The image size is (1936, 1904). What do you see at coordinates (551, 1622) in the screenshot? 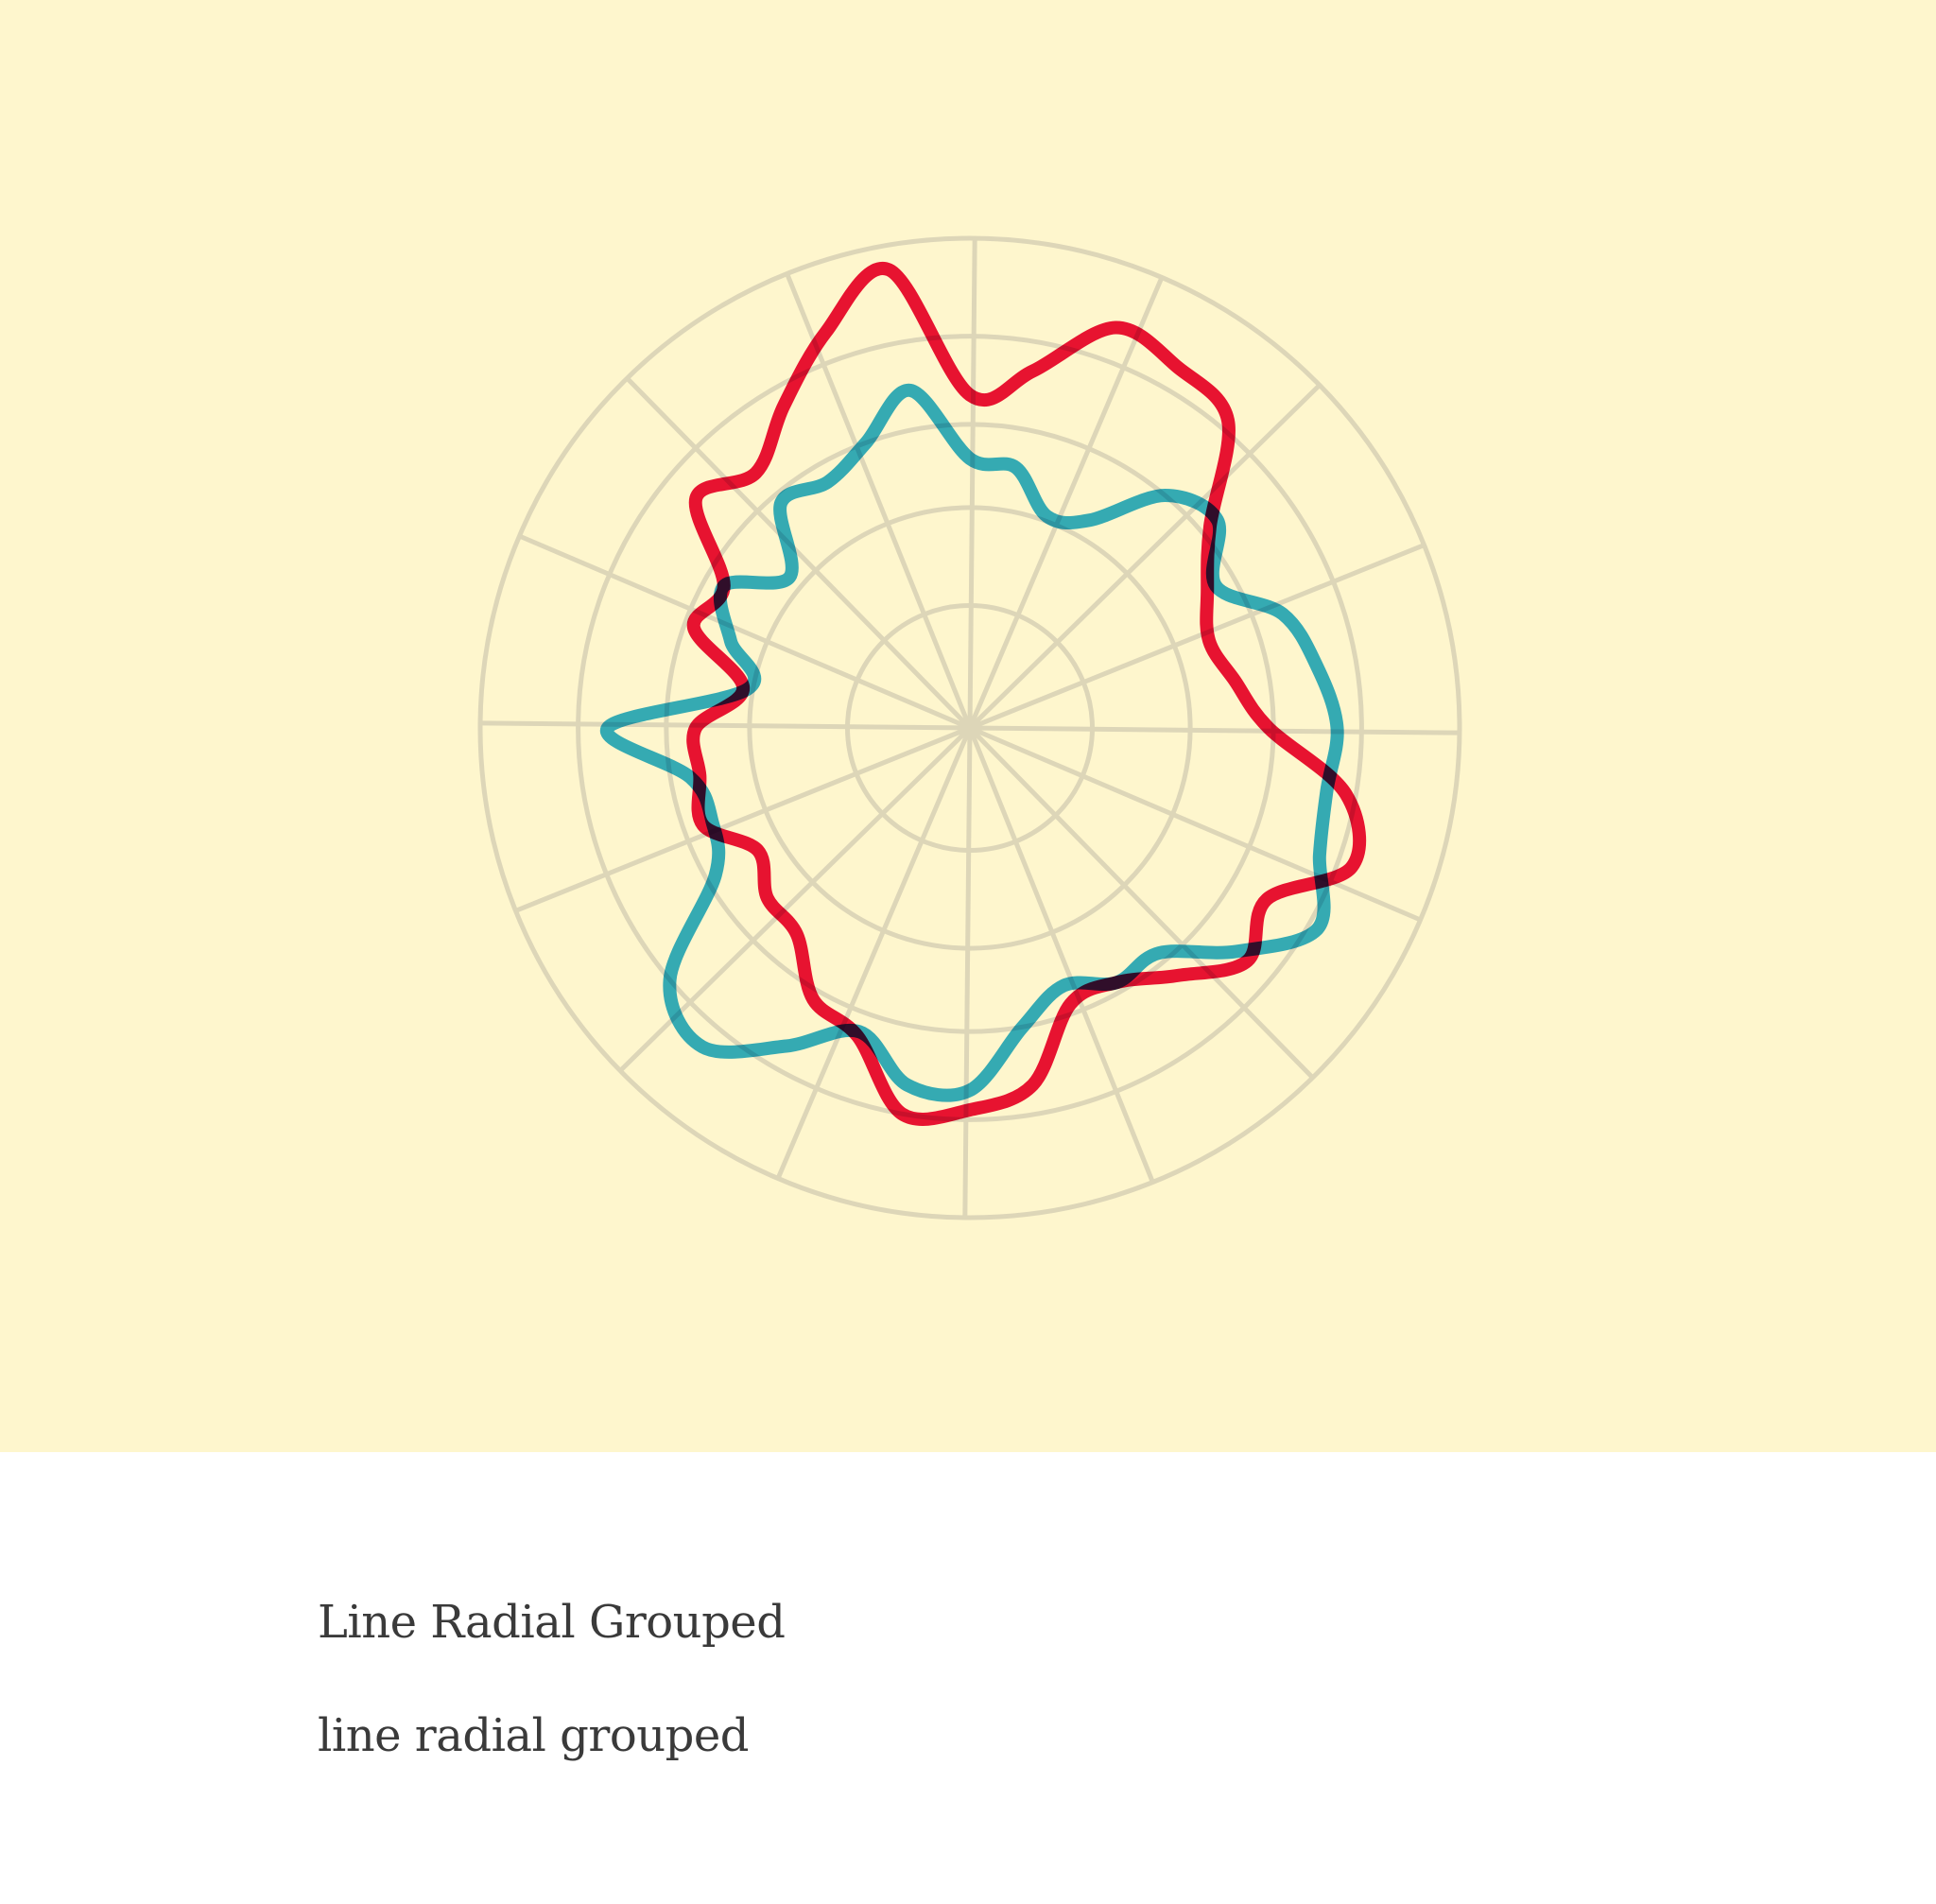
I see `chart-title: Line Radial Grouped` at bounding box center [551, 1622].